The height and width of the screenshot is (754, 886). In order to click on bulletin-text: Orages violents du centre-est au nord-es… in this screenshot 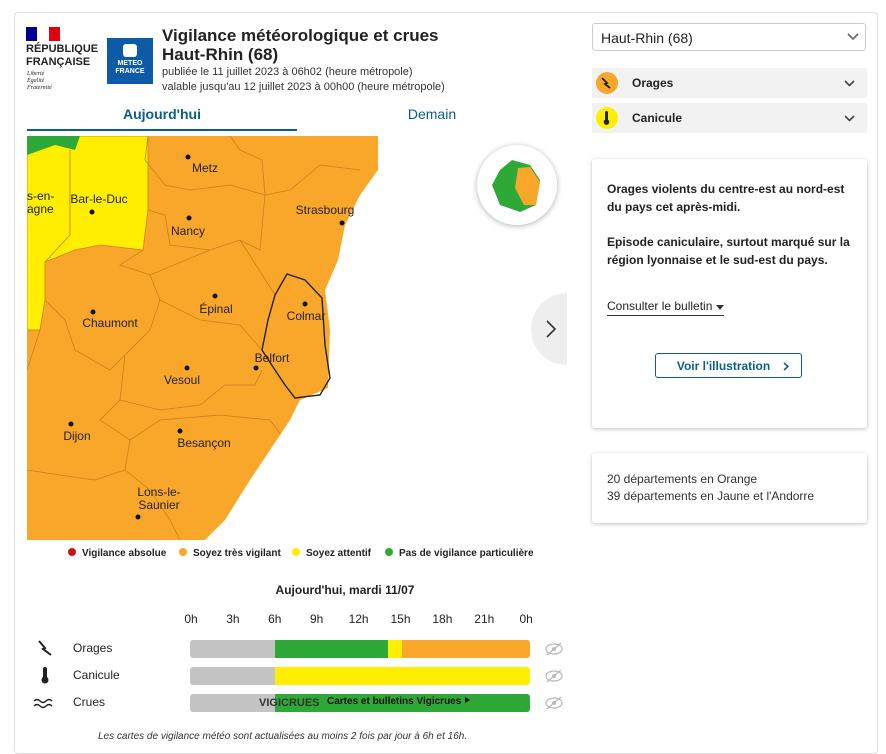, I will do `click(729, 224)`.